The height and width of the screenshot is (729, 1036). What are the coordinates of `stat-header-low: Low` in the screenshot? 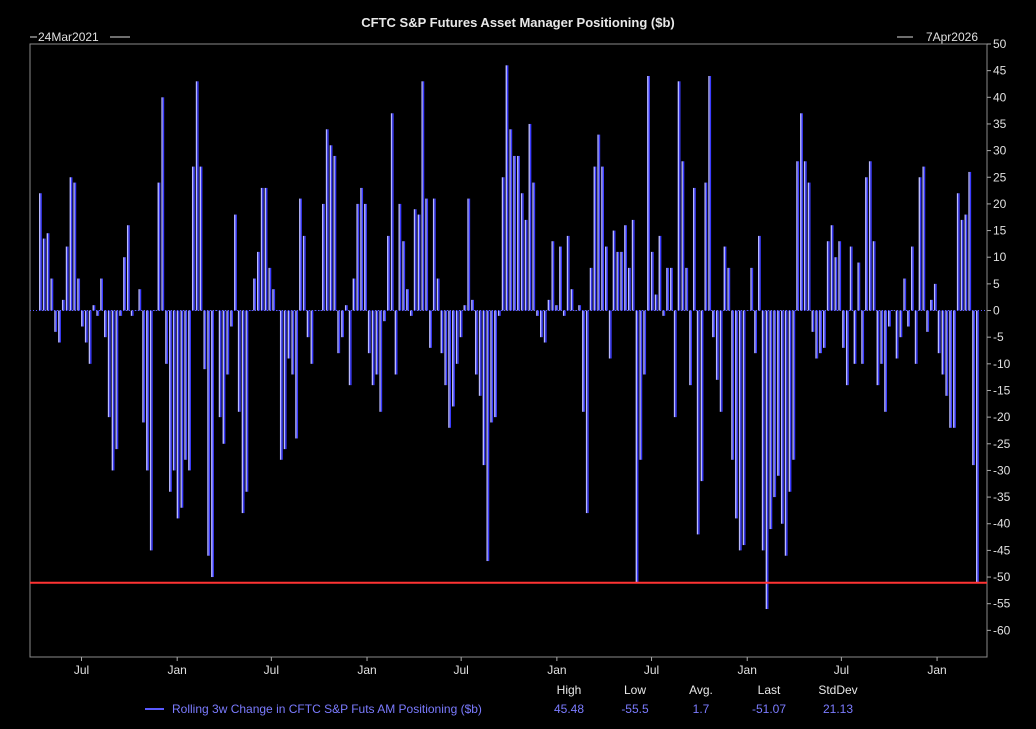 It's located at (635, 690).